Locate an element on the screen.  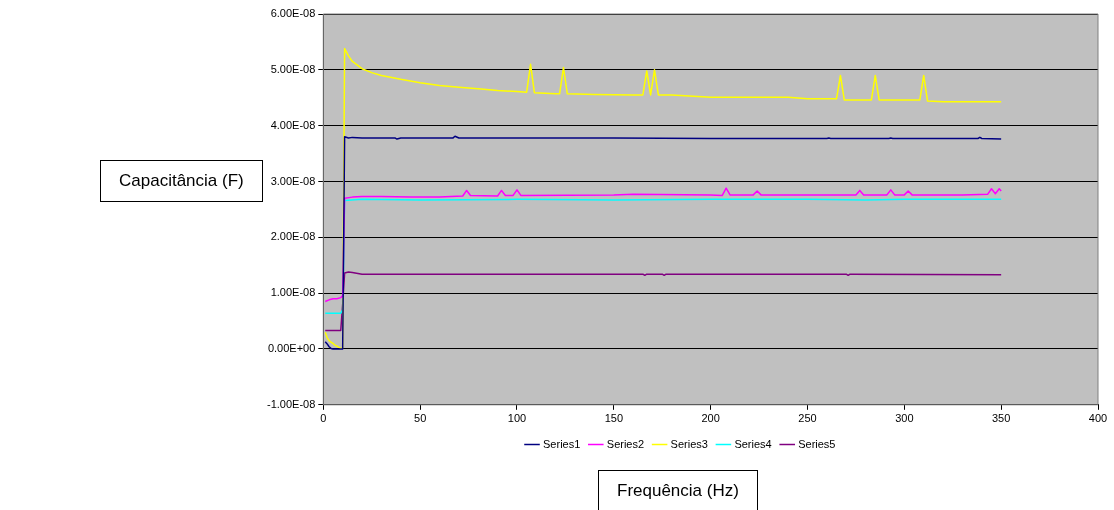
y-tick-label: 5.00E-08 is located at coordinates (293, 68).